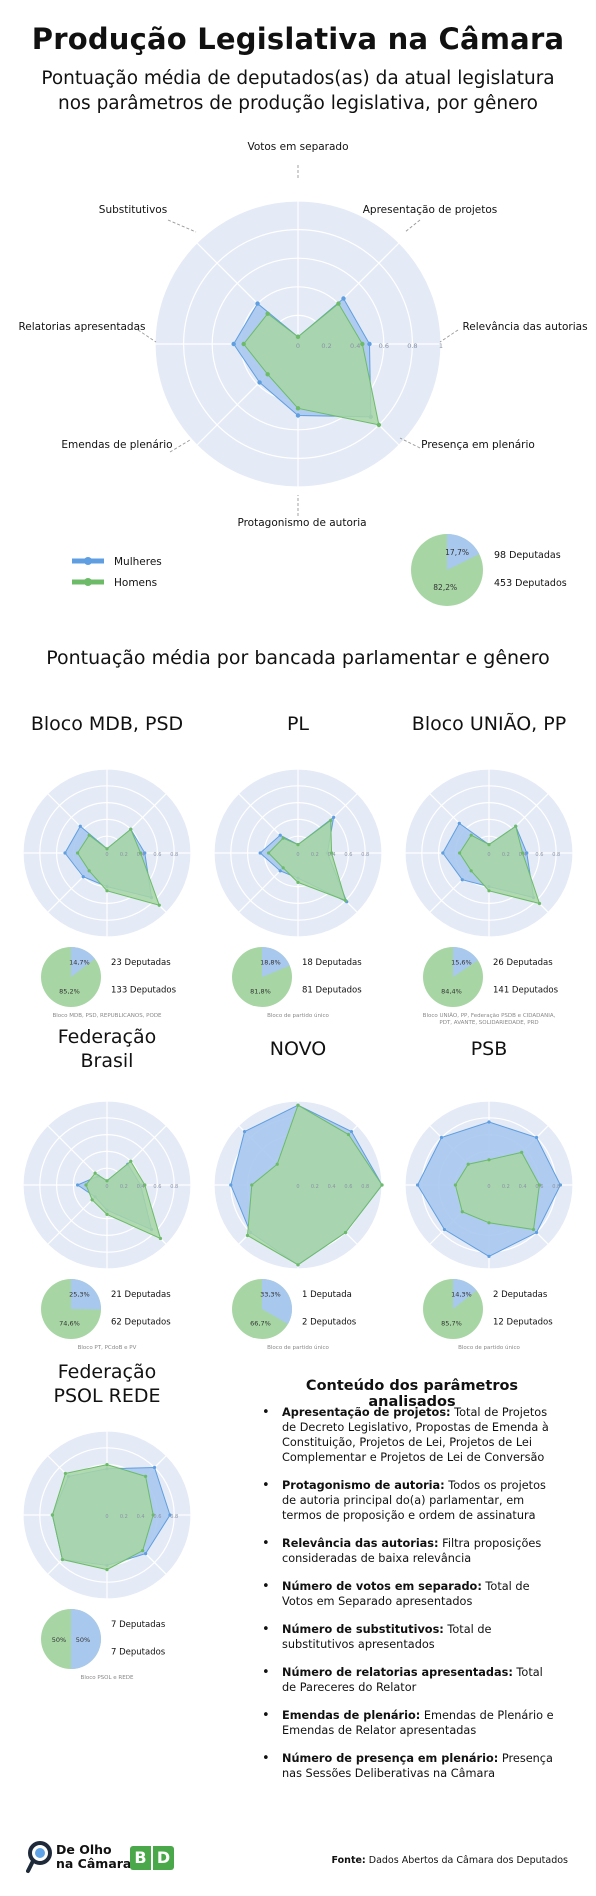 This screenshot has height=1896, width=596. I want to click on party-note: PDT, AVANTE, SOLIDARIEDADE, PRD, so click(488, 1023).